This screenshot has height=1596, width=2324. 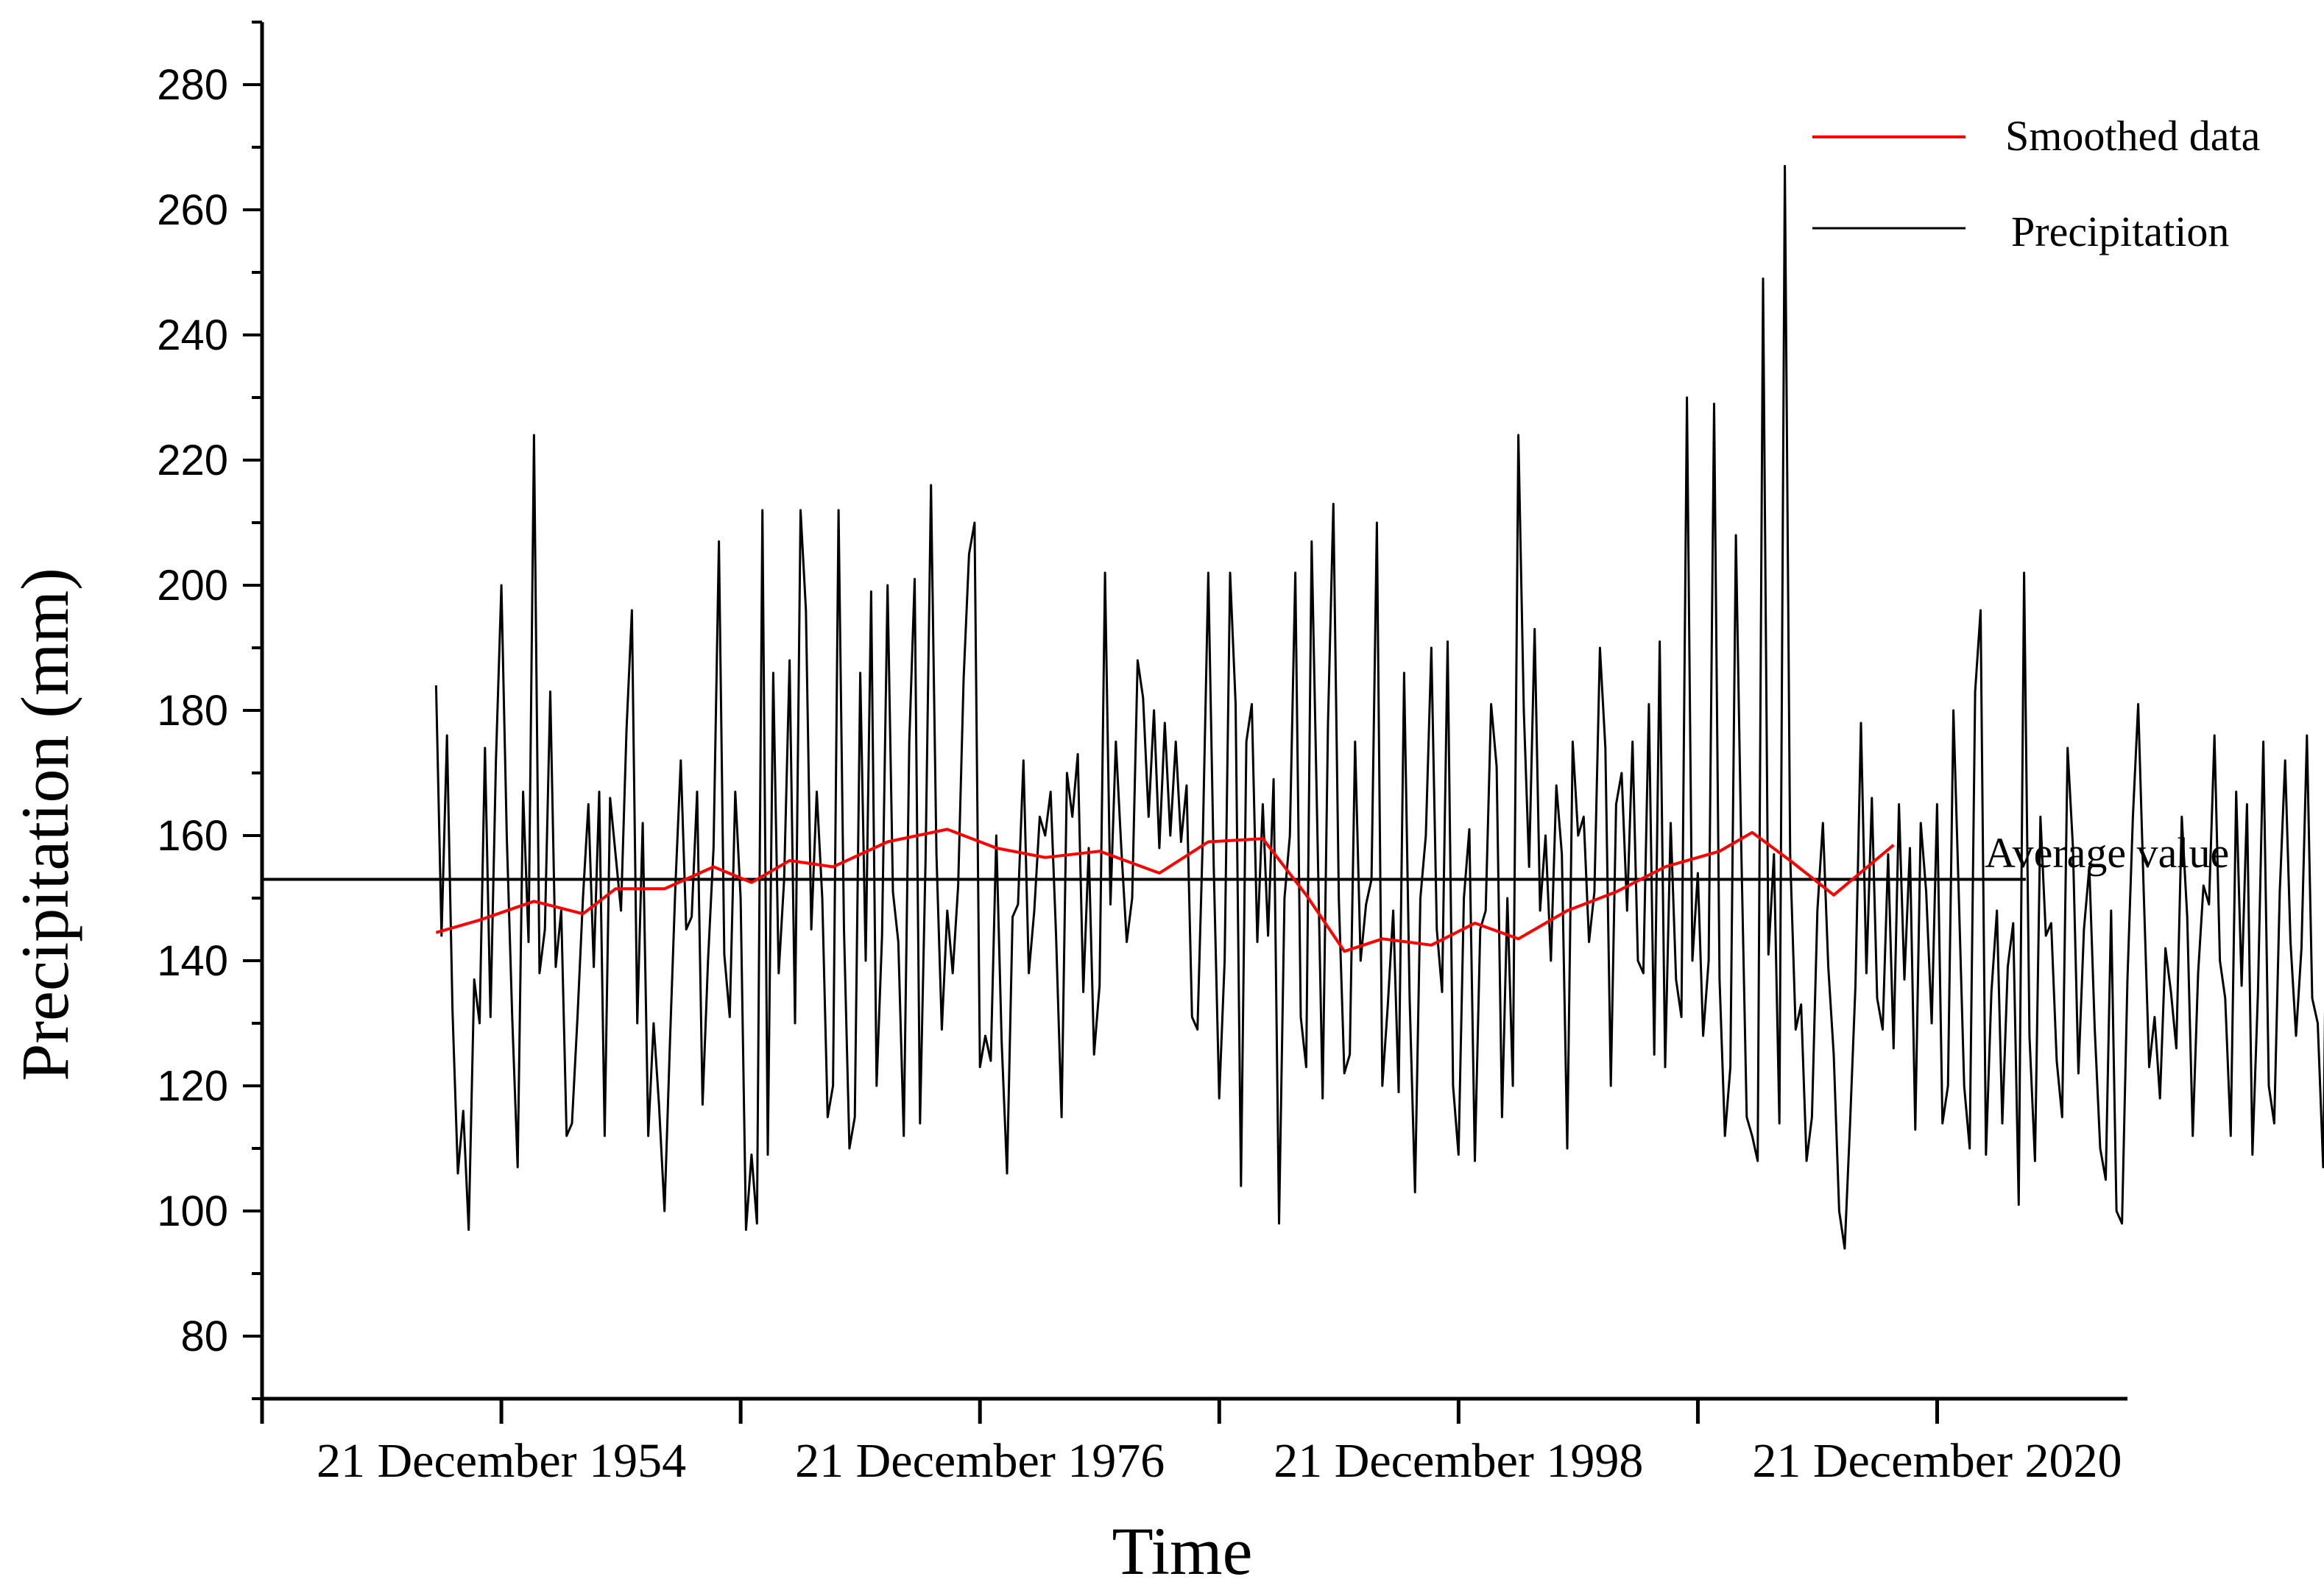 What do you see at coordinates (2107, 853) in the screenshot?
I see `average-value-label: Average value` at bounding box center [2107, 853].